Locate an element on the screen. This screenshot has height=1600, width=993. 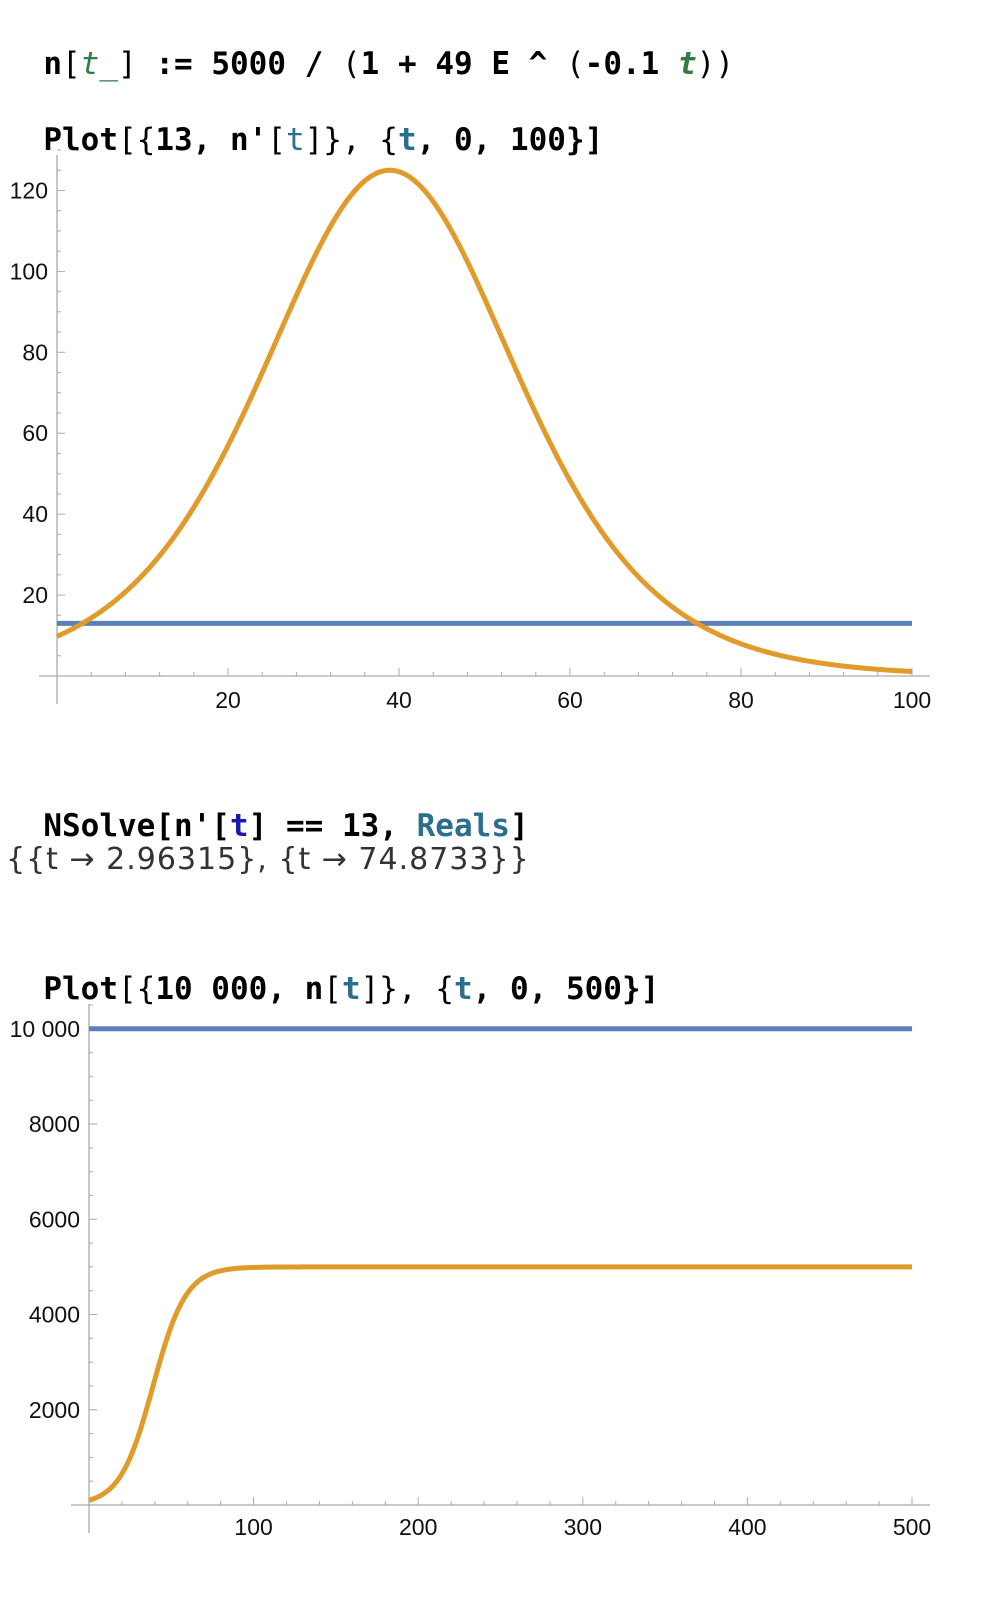
y-tick-label: 20 is located at coordinates (35, 595).